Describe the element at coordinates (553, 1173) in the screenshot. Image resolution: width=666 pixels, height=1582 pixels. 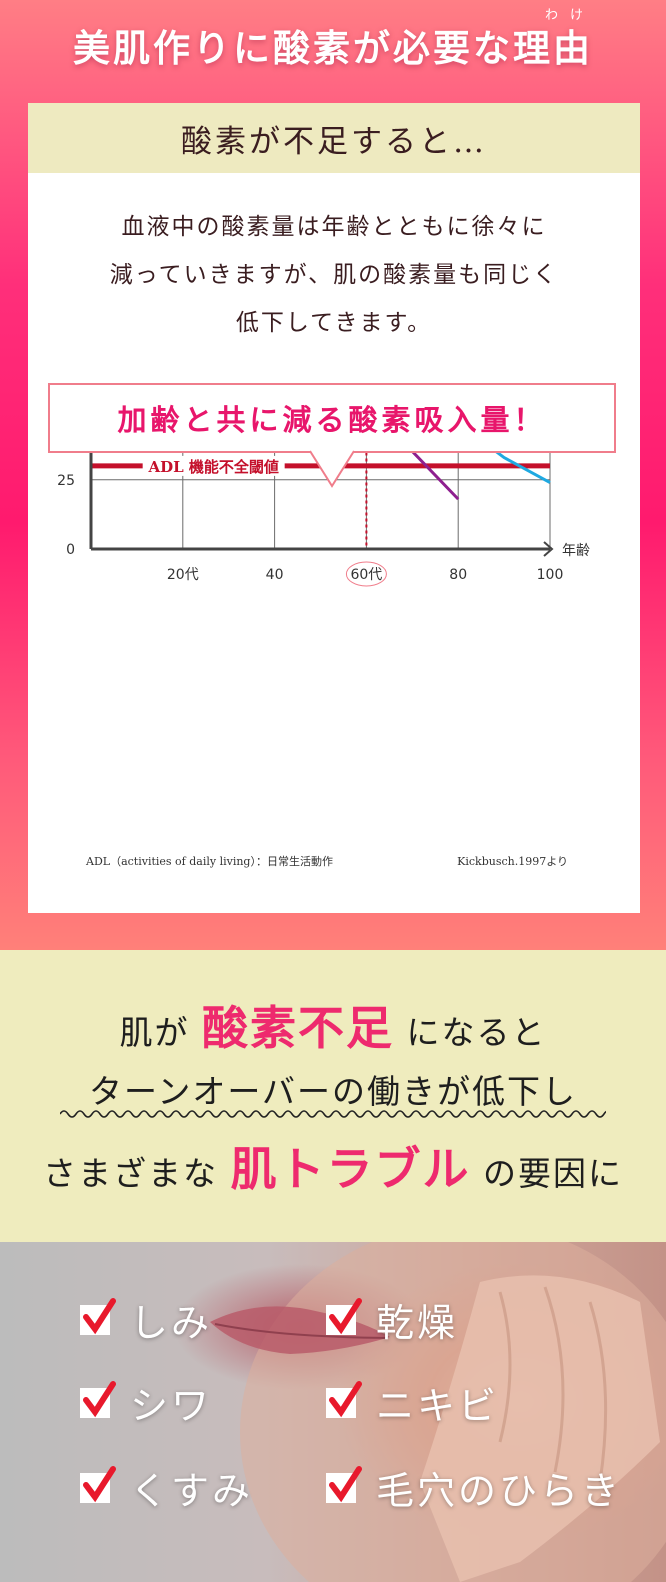
I see `message-text: の要因に` at that location.